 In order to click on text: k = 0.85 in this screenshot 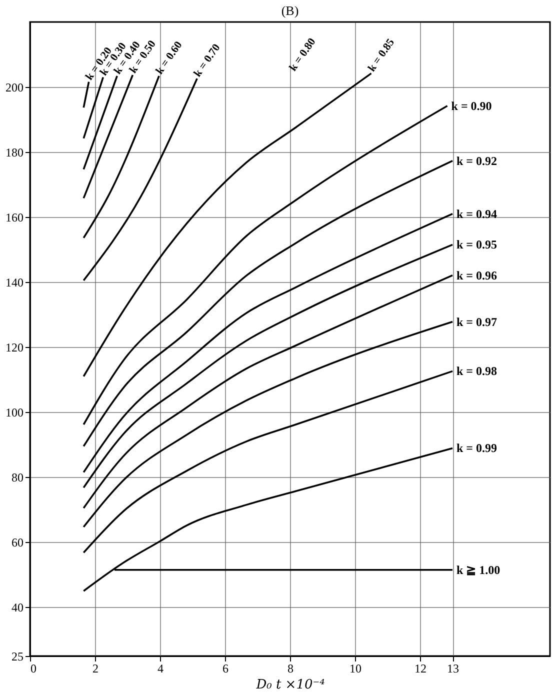, I will do `click(382, 55)`.